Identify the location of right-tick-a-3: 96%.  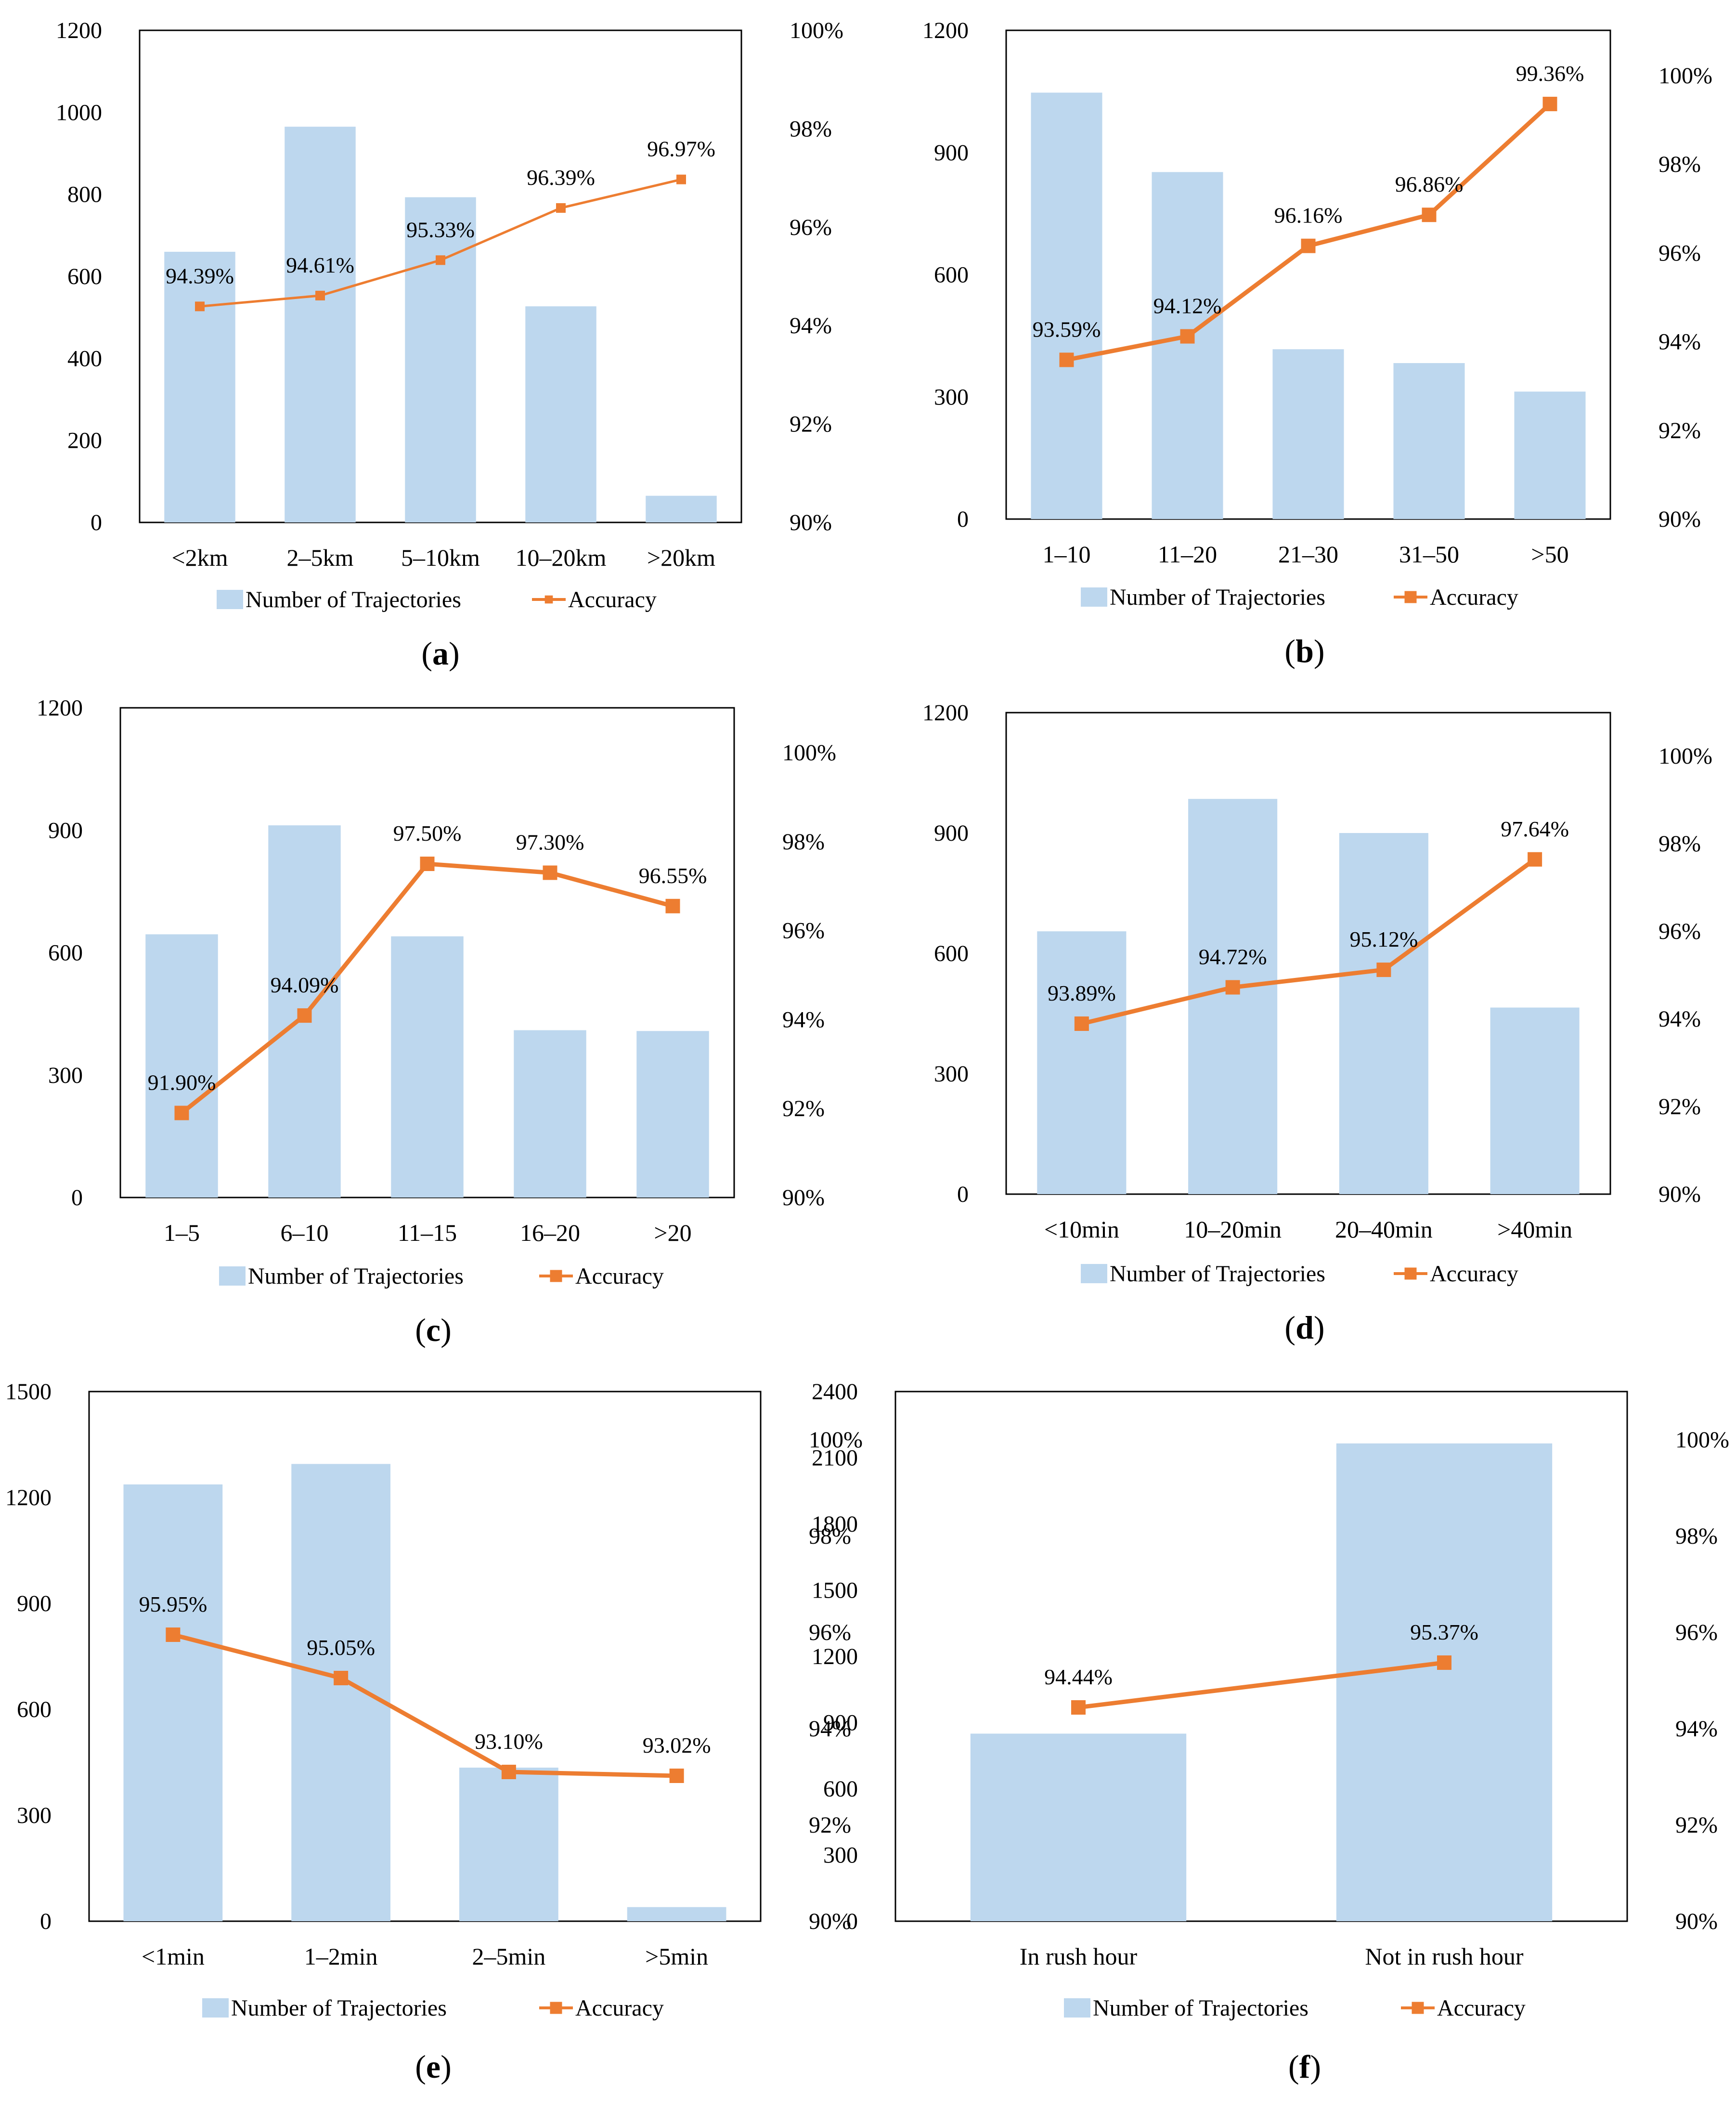
(811, 227).